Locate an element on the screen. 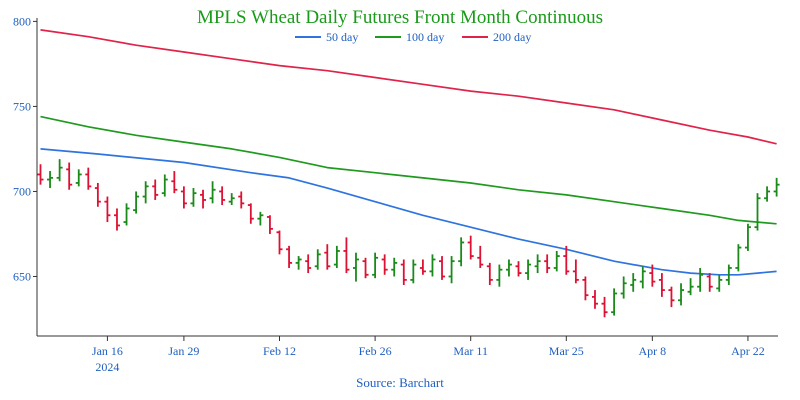  y-tick-label: 750 is located at coordinates (22, 106).